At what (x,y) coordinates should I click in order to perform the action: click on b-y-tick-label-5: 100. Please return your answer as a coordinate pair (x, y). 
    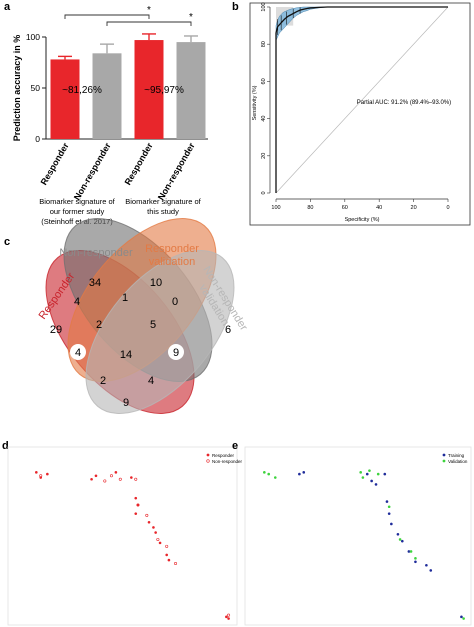
    Looking at the image, I should click on (264, 6).